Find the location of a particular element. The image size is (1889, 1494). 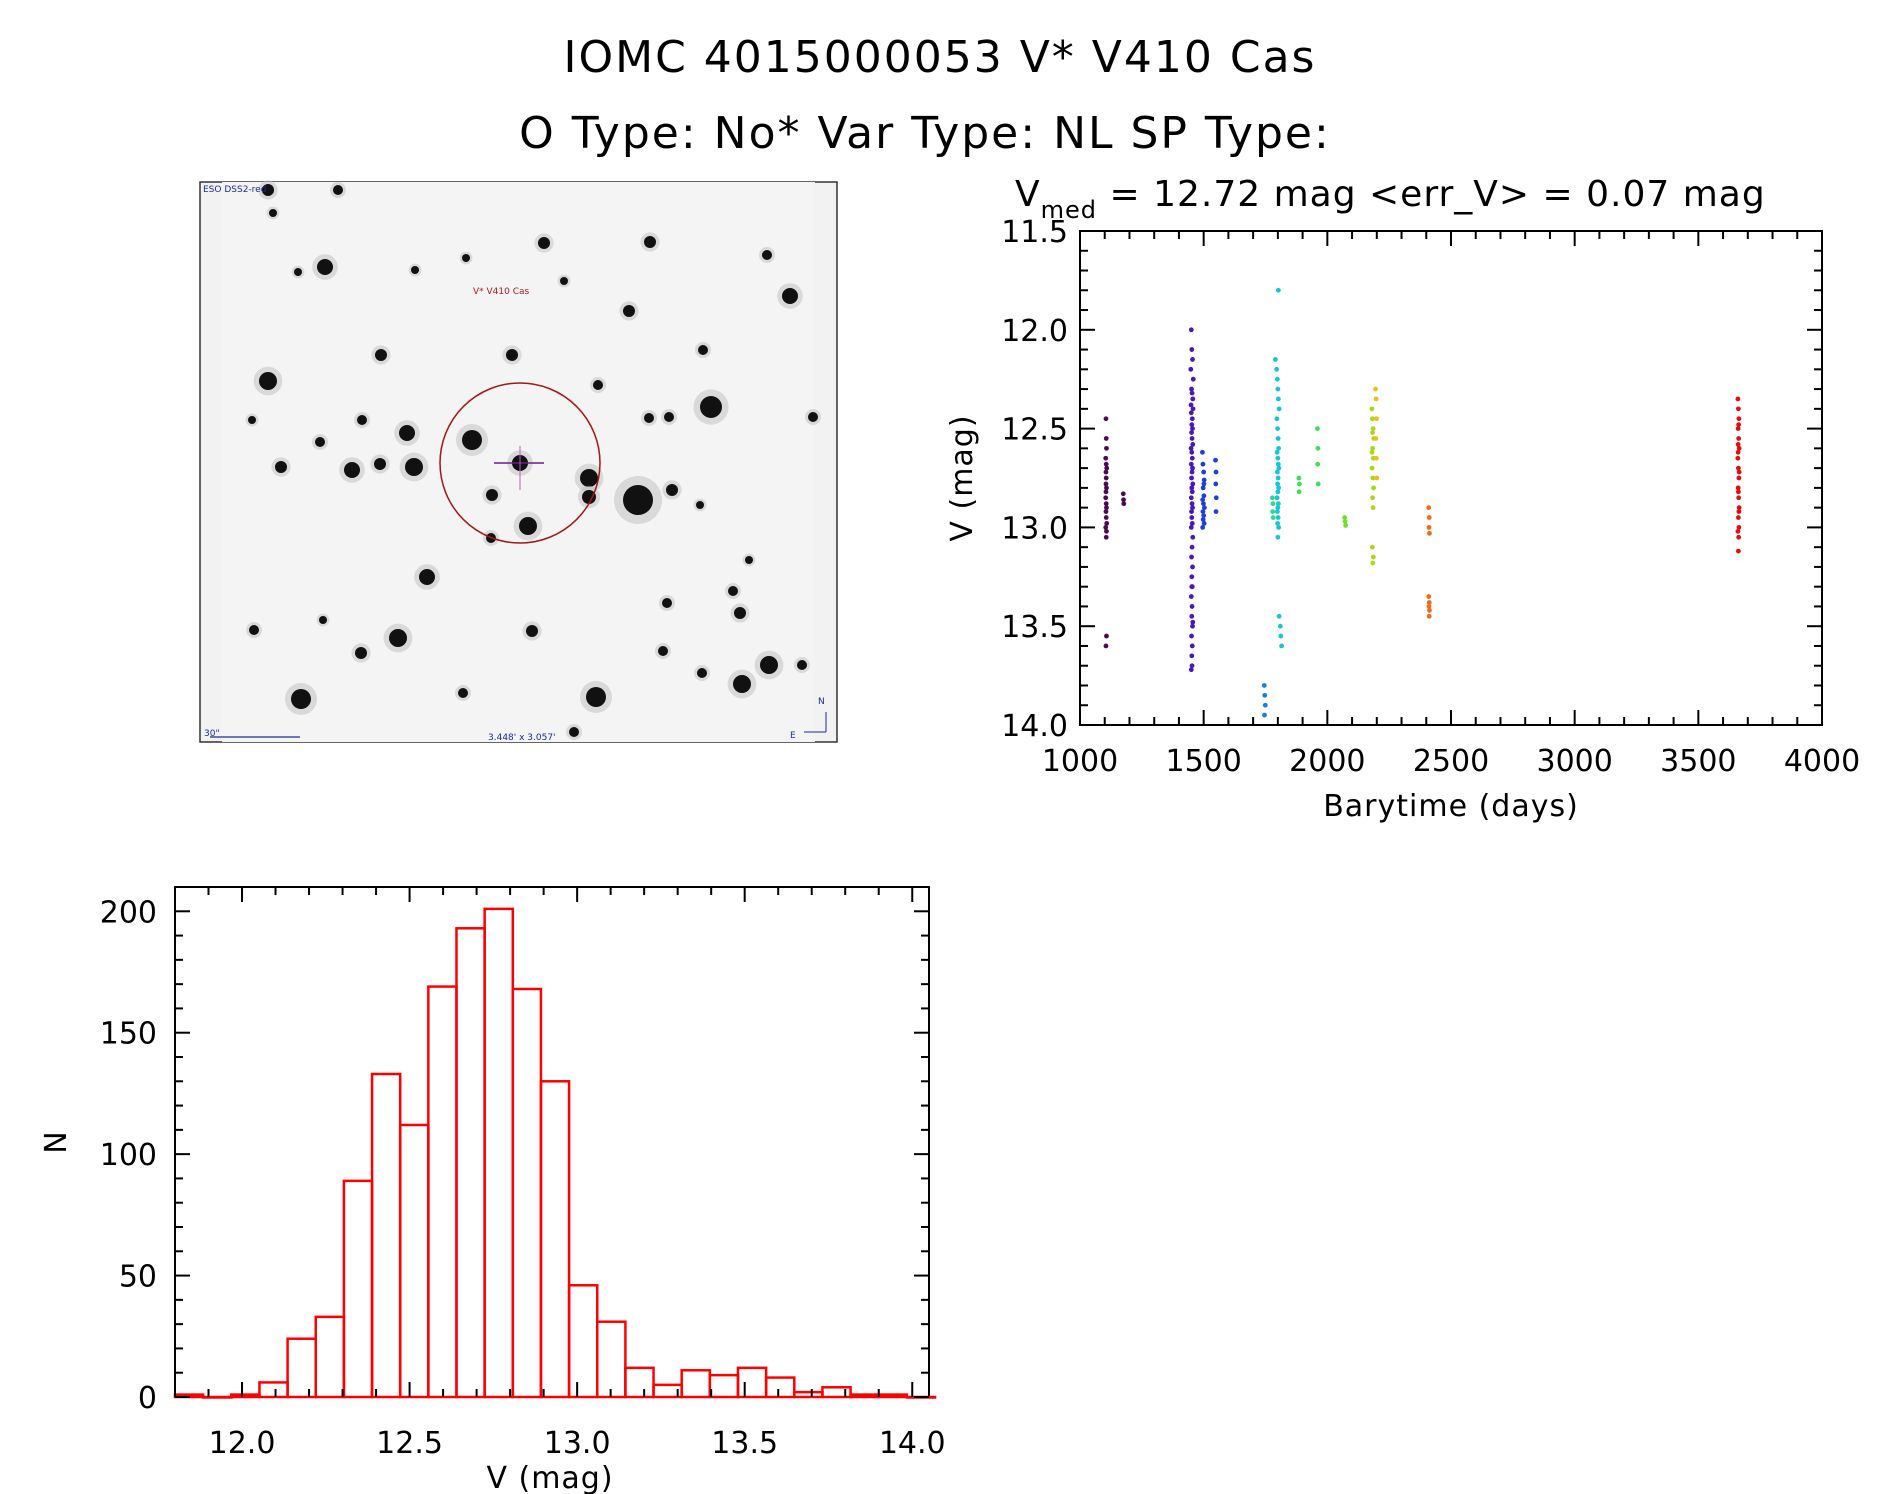

lightcurve-xtick-label: 3000 is located at coordinates (1574, 761).